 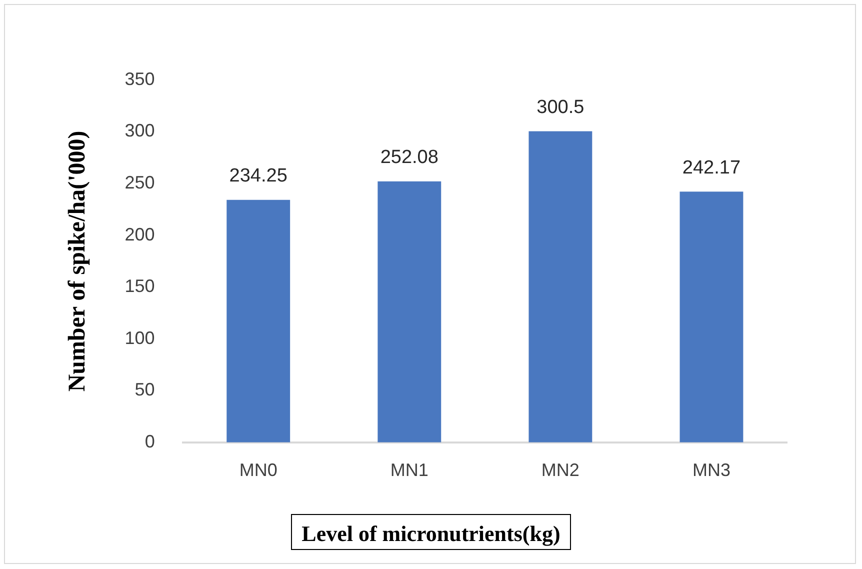 What do you see at coordinates (711, 167) in the screenshot?
I see `data-label: 242.17` at bounding box center [711, 167].